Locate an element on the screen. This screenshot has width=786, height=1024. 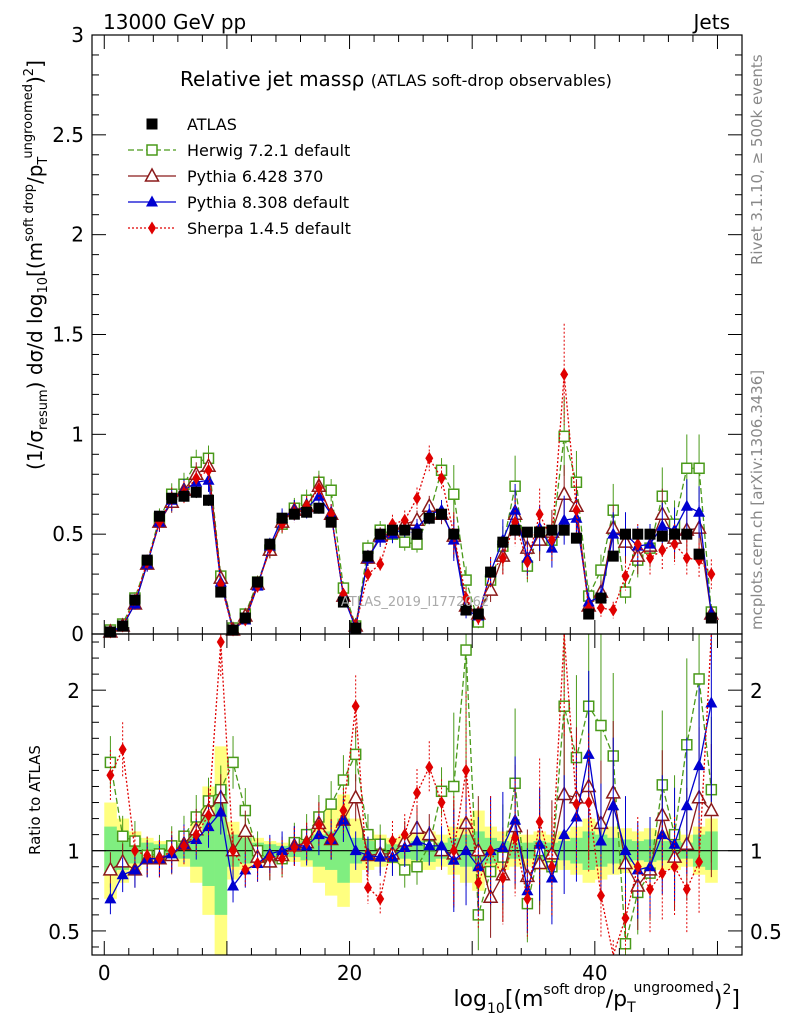
legend-entry-3: Pythia 8.308 default is located at coordinates (238, 202).